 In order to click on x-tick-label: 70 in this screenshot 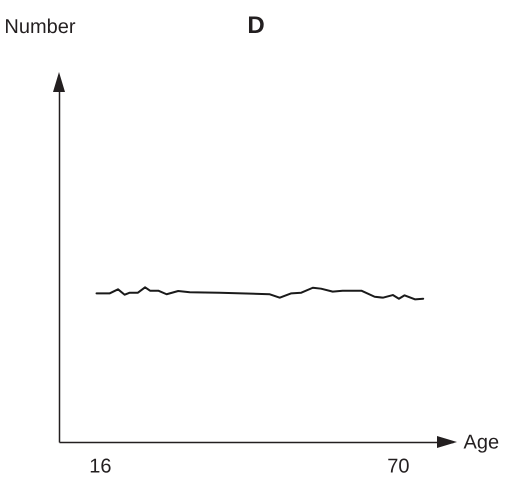, I will do `click(398, 467)`.